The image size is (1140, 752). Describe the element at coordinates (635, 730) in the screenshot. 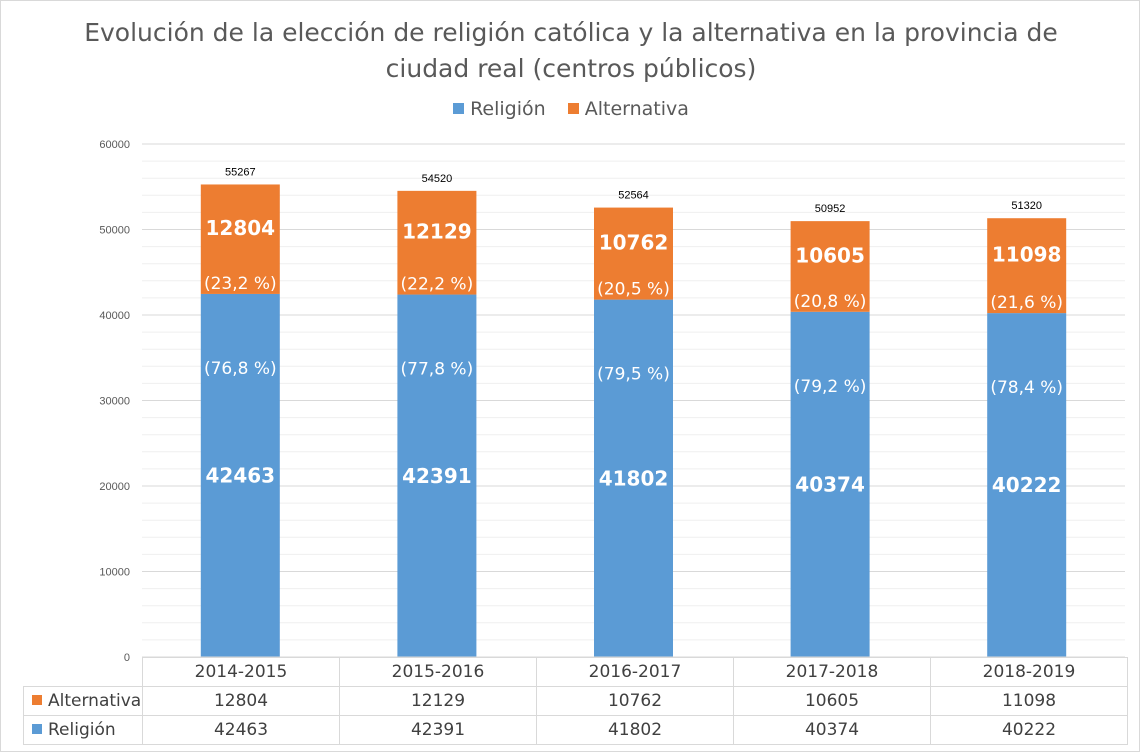

I see `table-cell: 41802` at that location.